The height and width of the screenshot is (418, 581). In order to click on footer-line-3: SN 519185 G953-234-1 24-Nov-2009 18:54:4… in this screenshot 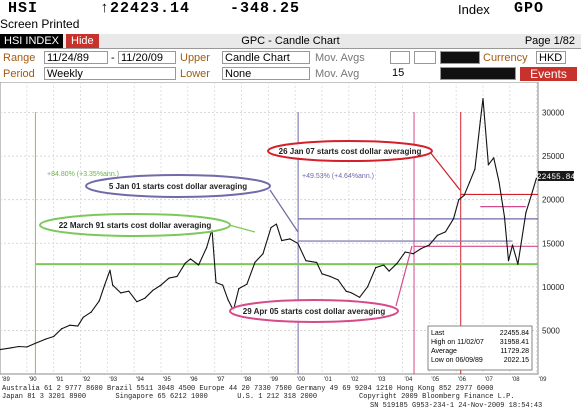, I will do `click(456, 406)`.